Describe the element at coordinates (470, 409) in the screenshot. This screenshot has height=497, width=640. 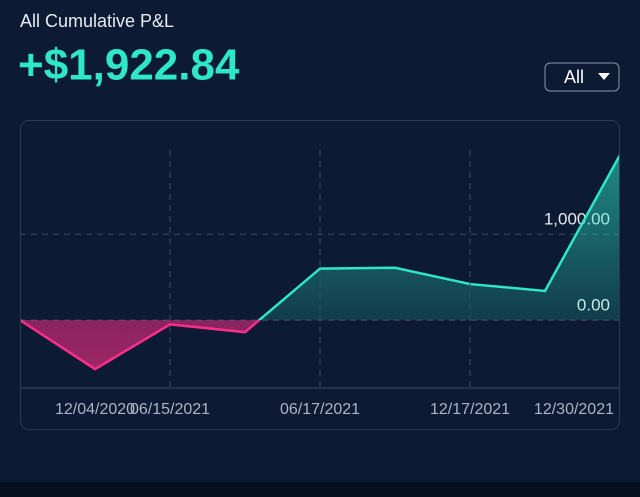
I see `x-tick-label: 12/17/2021` at that location.